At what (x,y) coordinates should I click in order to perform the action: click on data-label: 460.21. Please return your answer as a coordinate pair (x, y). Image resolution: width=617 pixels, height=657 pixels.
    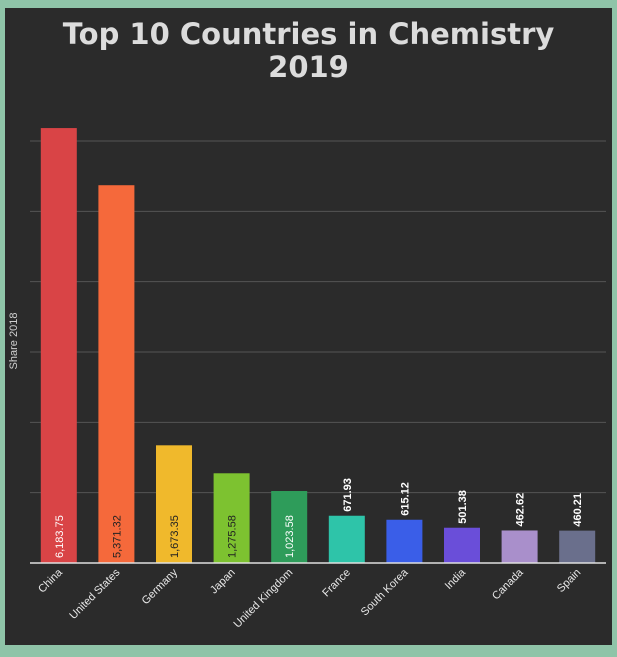
    Looking at the image, I should click on (578, 510).